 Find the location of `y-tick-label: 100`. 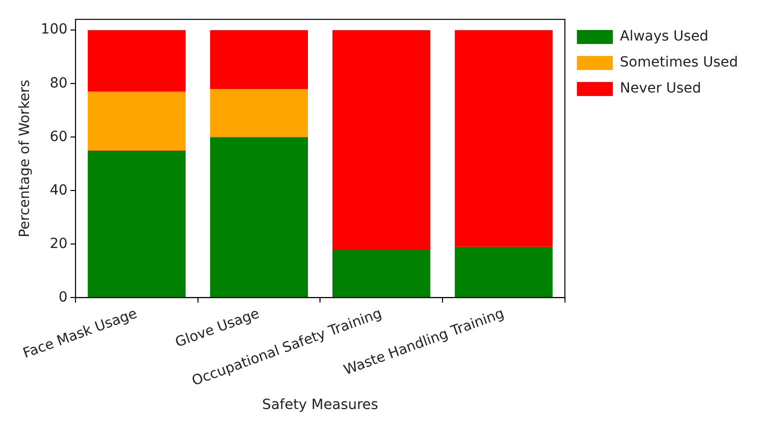

y-tick-label: 100 is located at coordinates (54, 30).